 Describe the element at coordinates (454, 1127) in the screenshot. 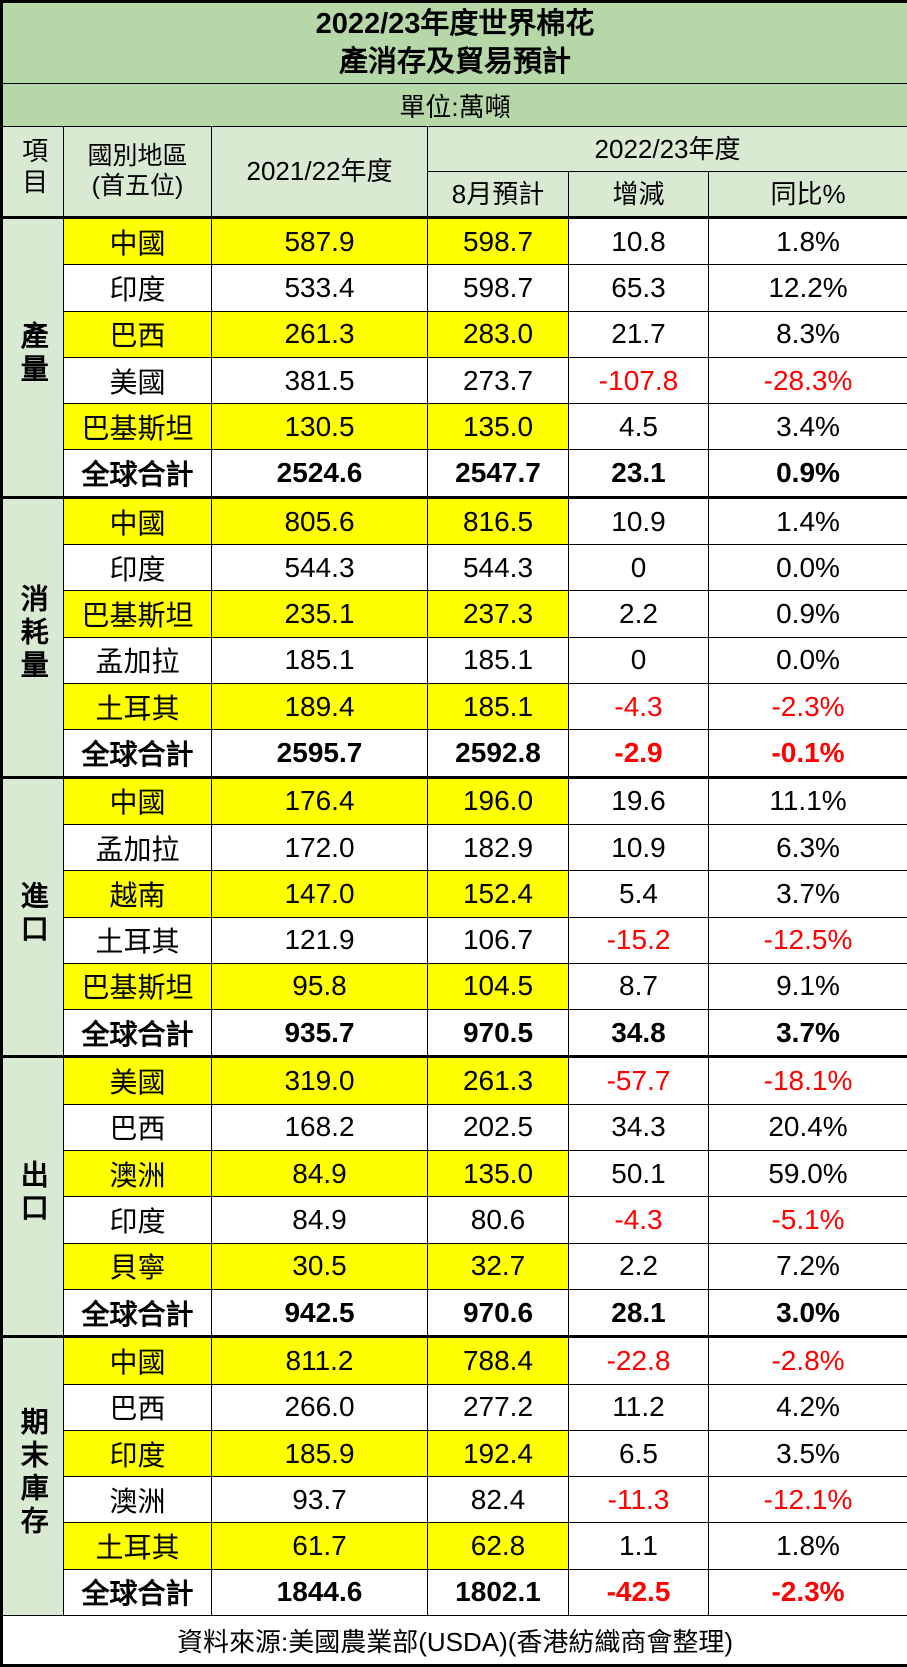

I see `country-row: 巴西 168.2 202.5 34.3 20.4%` at that location.